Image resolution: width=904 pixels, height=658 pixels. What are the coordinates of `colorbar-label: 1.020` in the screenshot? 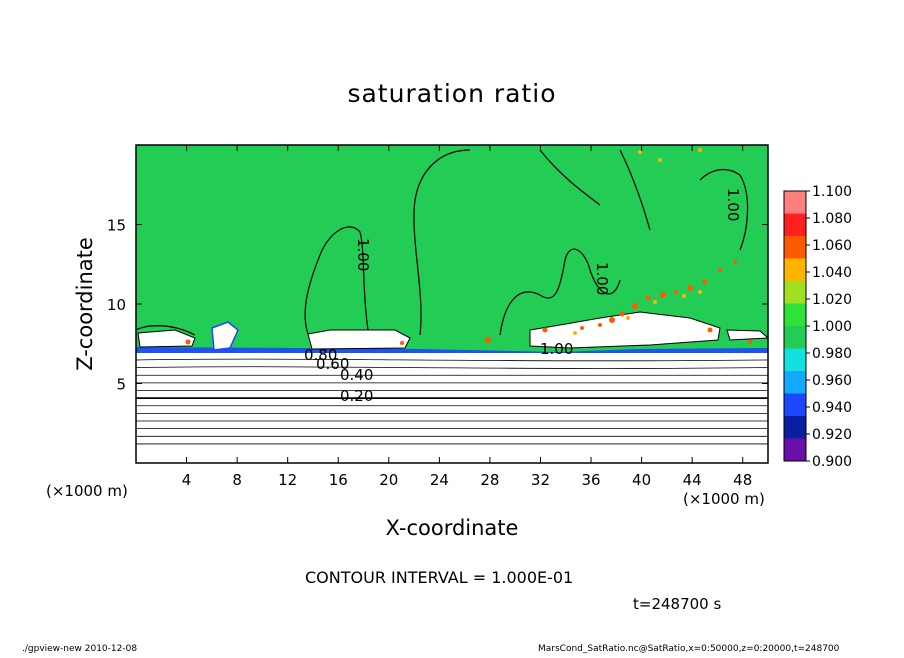 It's located at (832, 300).